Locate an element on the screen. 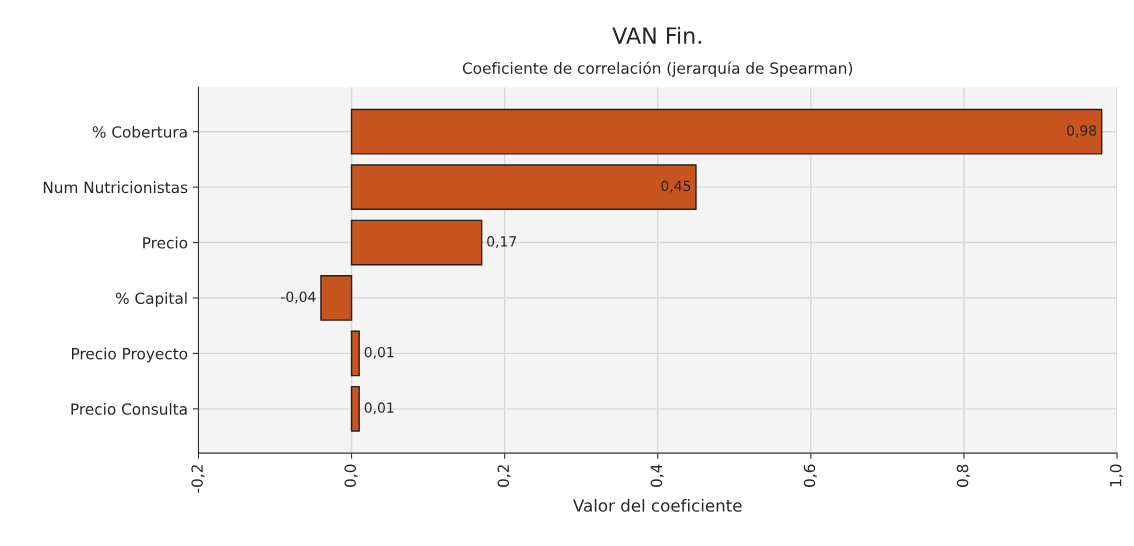  data-label: 0,45 is located at coordinates (676, 186).